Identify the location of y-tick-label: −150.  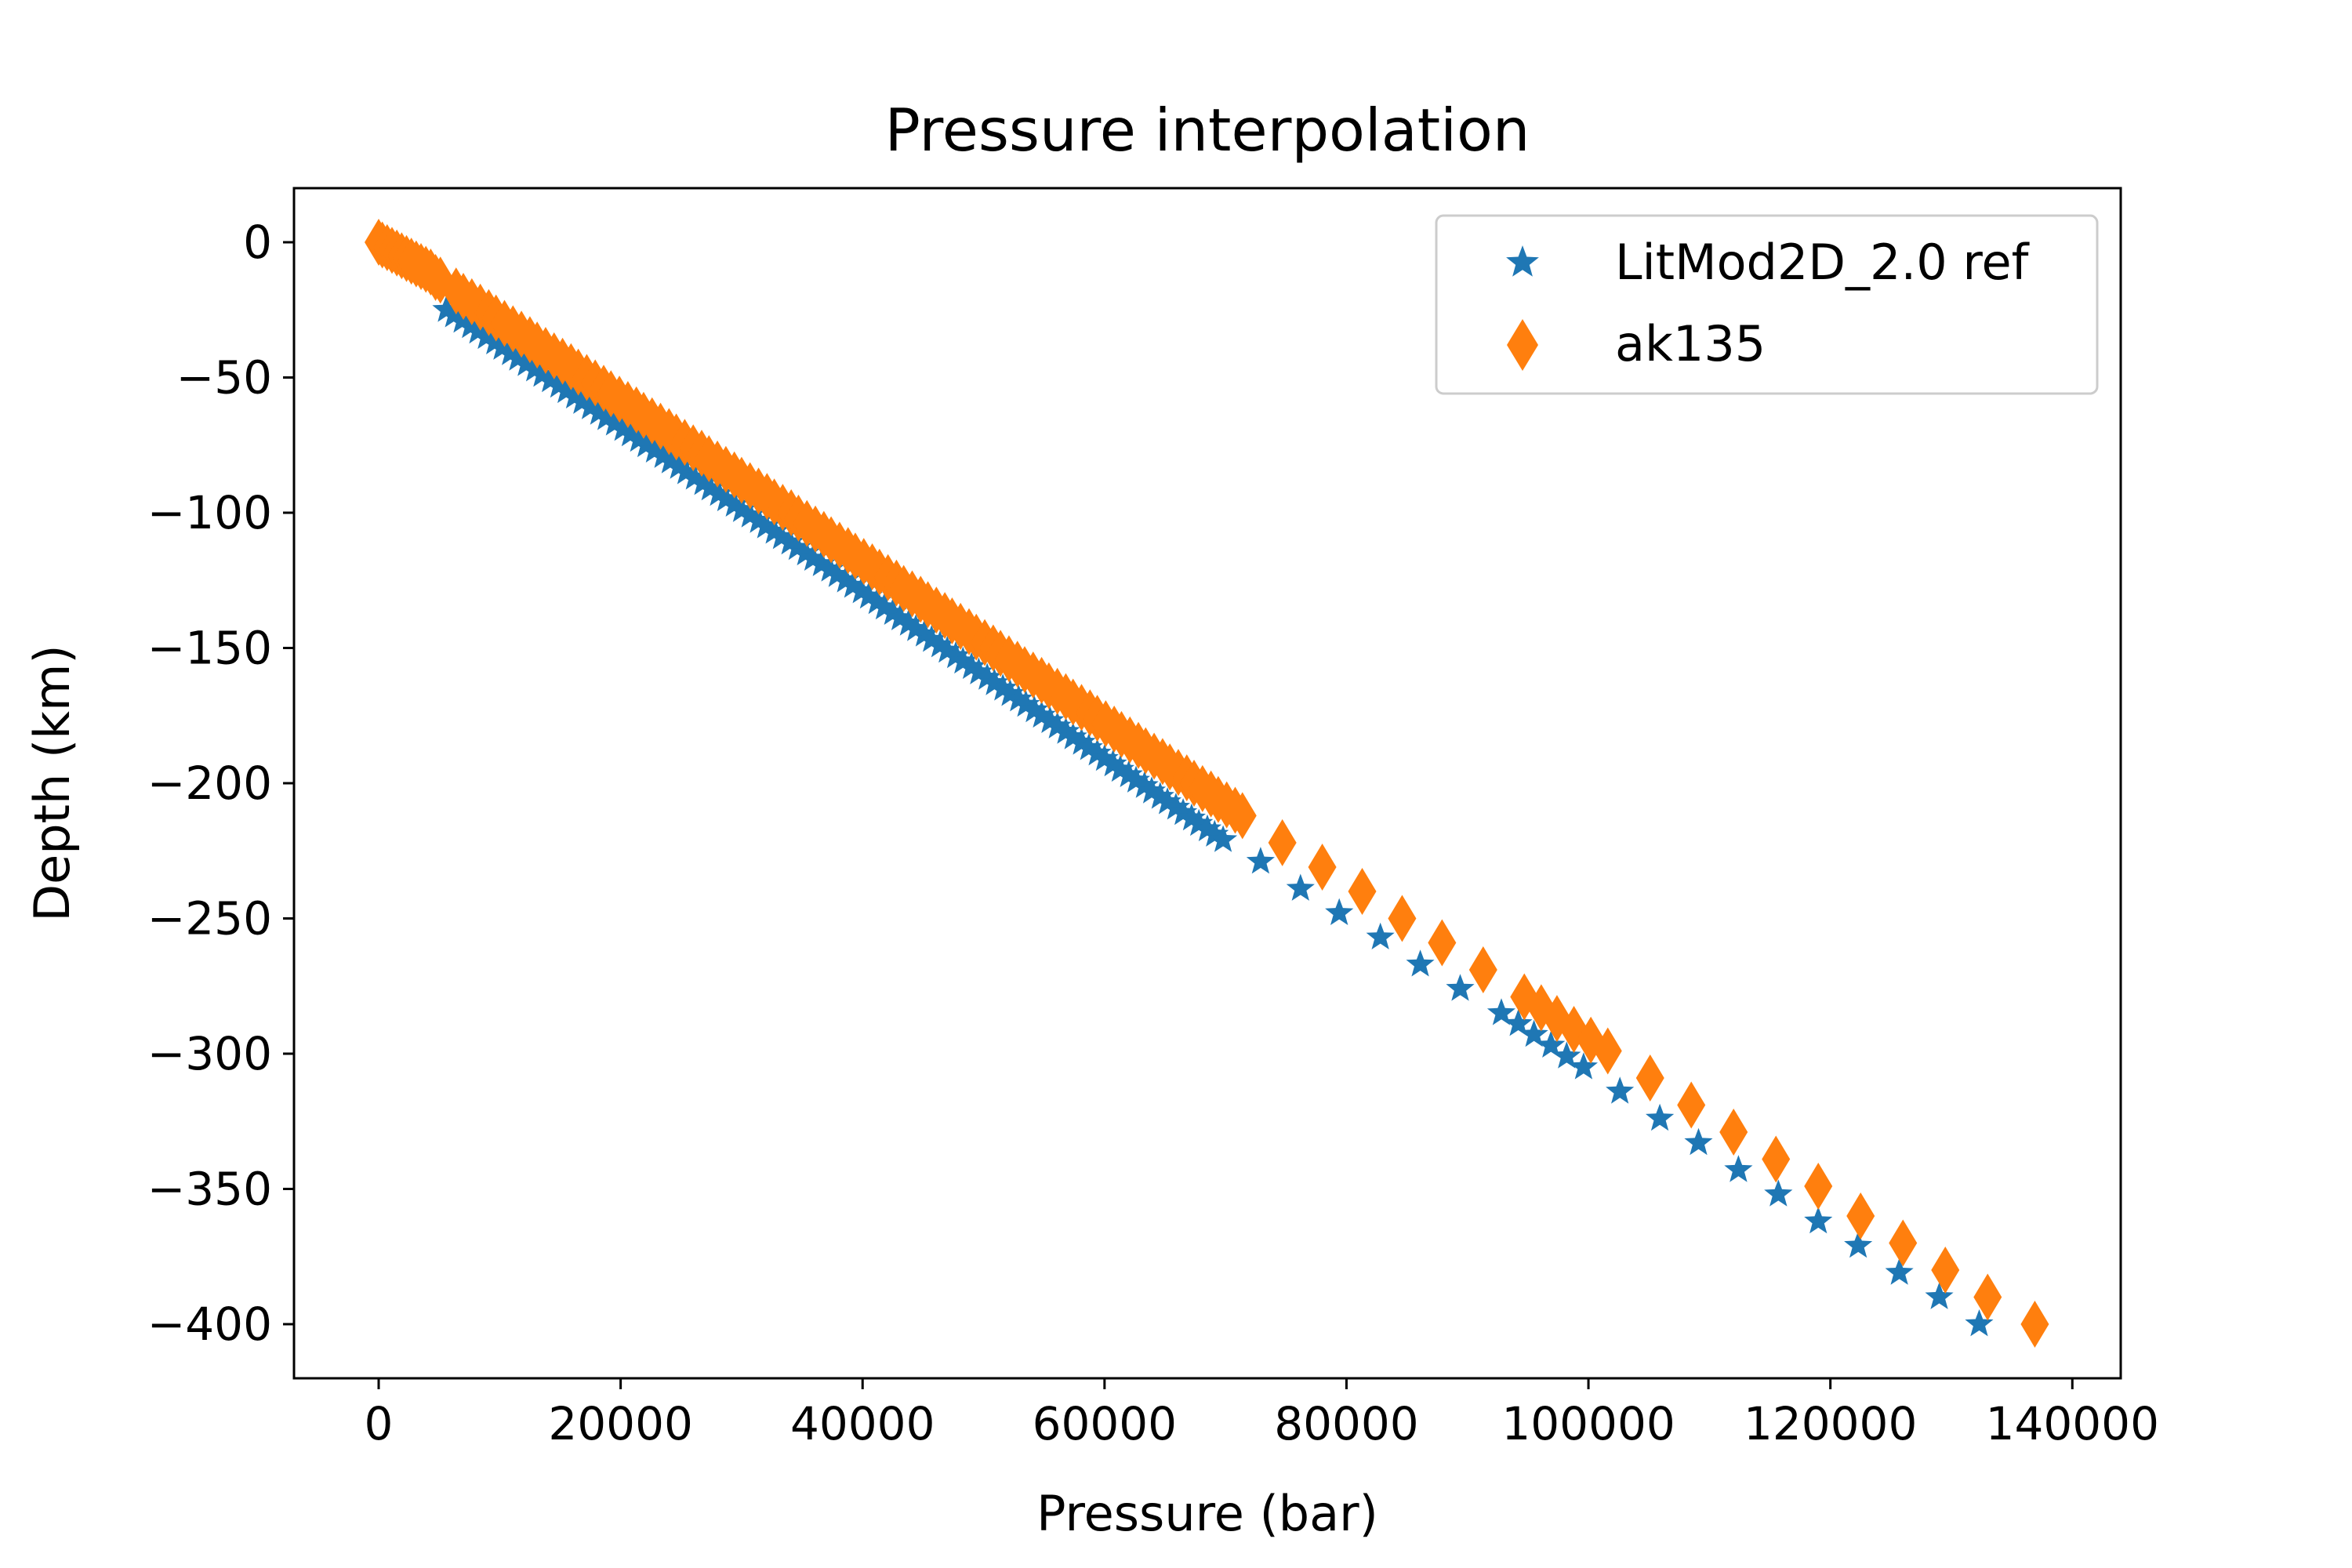
(209, 648).